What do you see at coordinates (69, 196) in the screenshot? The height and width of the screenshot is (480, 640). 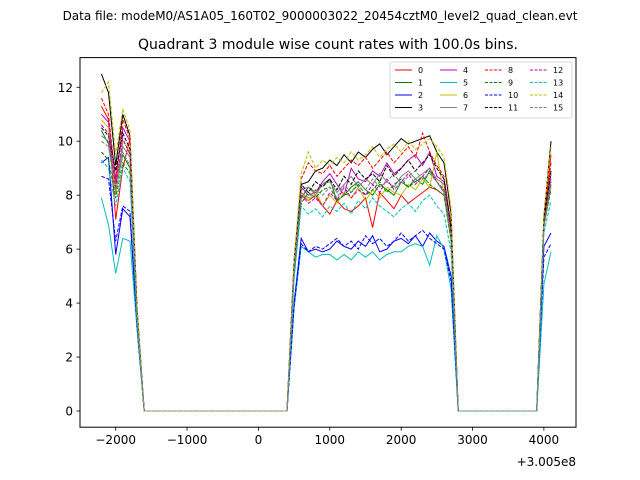 I see `y-tick-label: 8` at bounding box center [69, 196].